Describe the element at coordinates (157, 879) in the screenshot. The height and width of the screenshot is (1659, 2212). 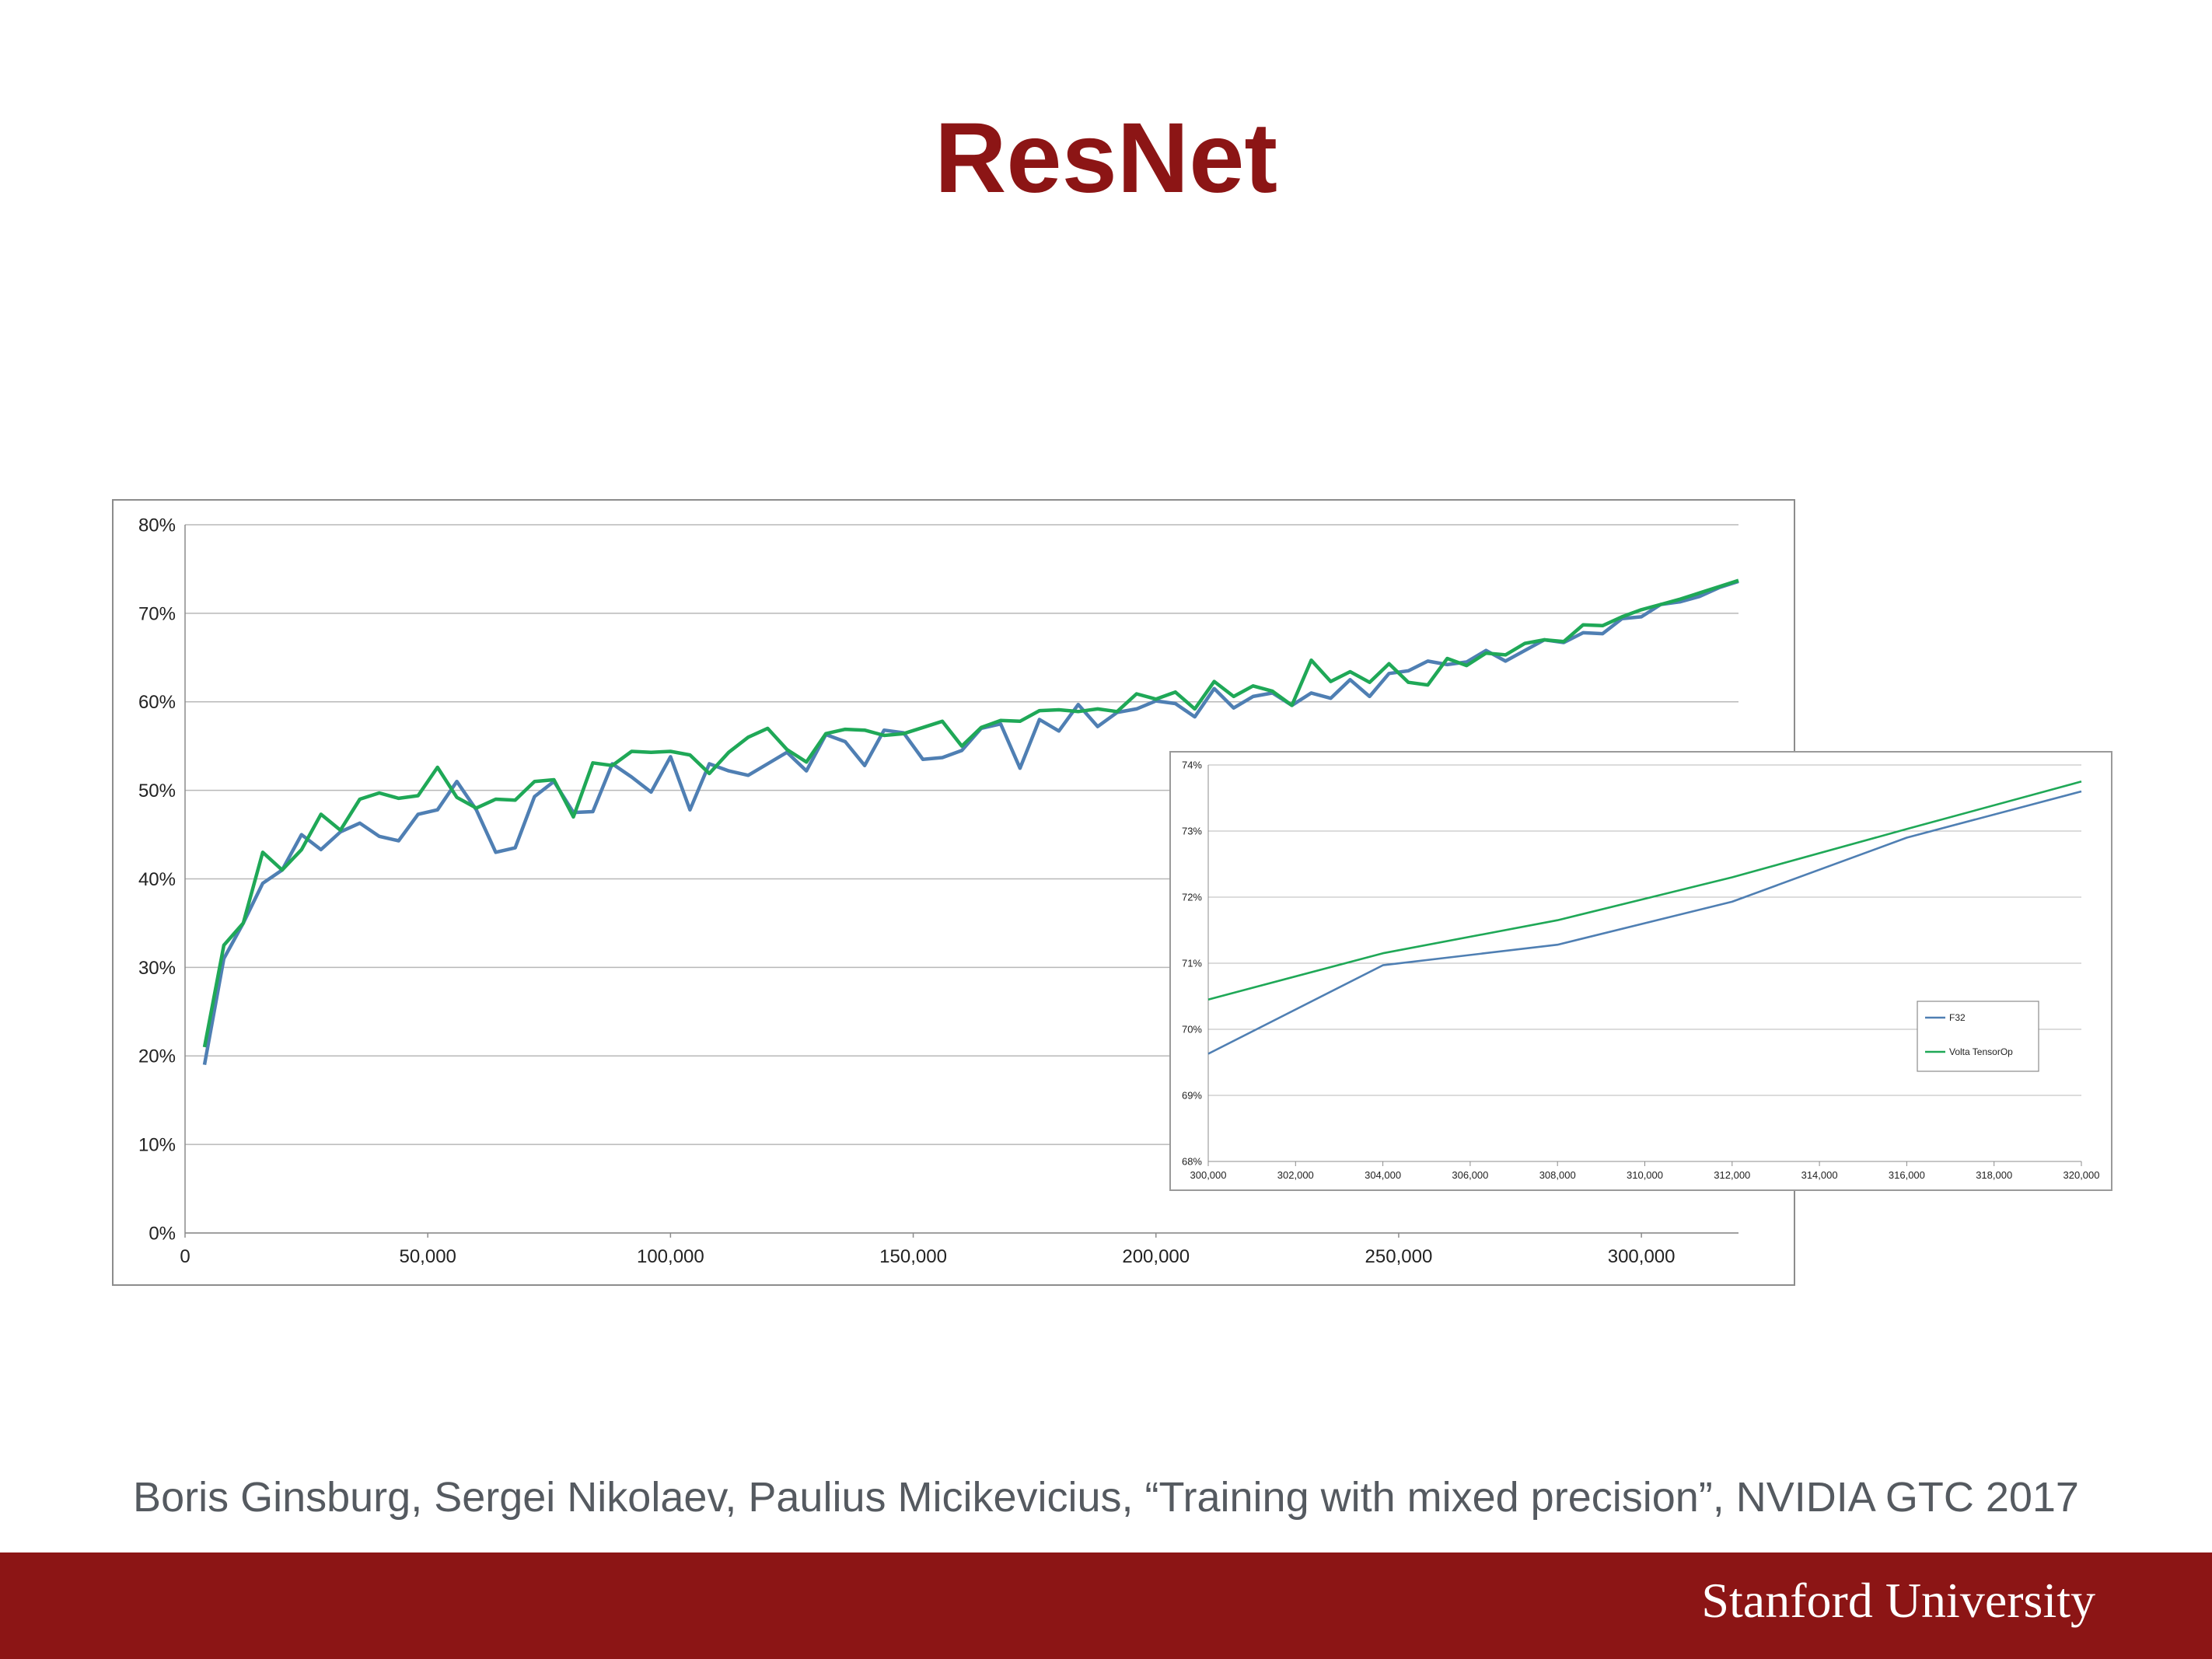
I see `y-tick-label: 40%` at that location.